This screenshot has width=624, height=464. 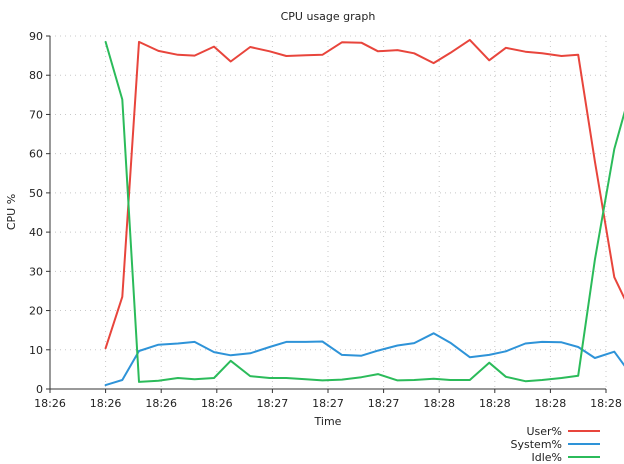 I want to click on legend-label-user: User%, so click(x=544, y=431).